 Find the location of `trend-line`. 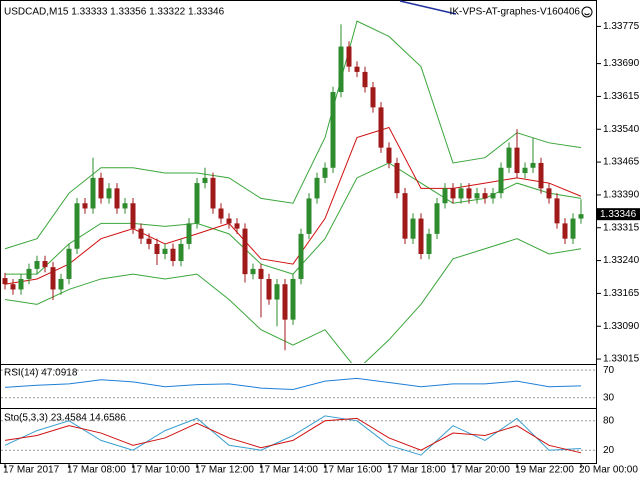

trend-line is located at coordinates (428, 7).